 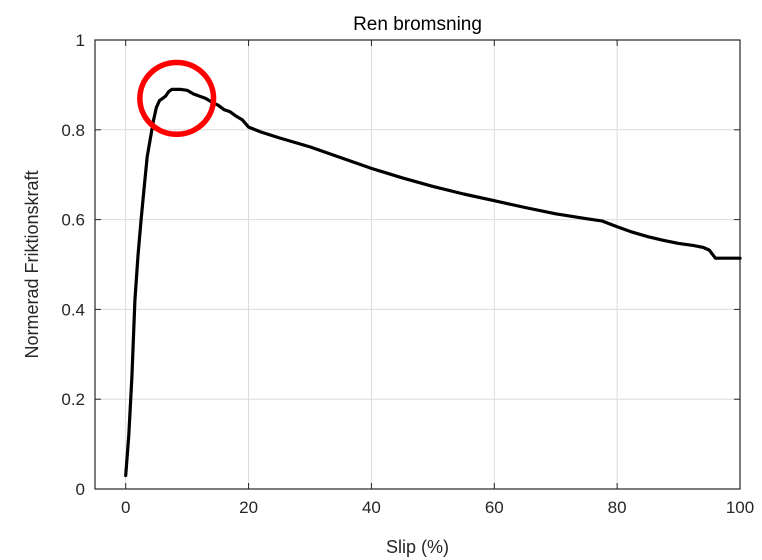 What do you see at coordinates (73, 399) in the screenshot?
I see `y-tick-label: 0.2` at bounding box center [73, 399].